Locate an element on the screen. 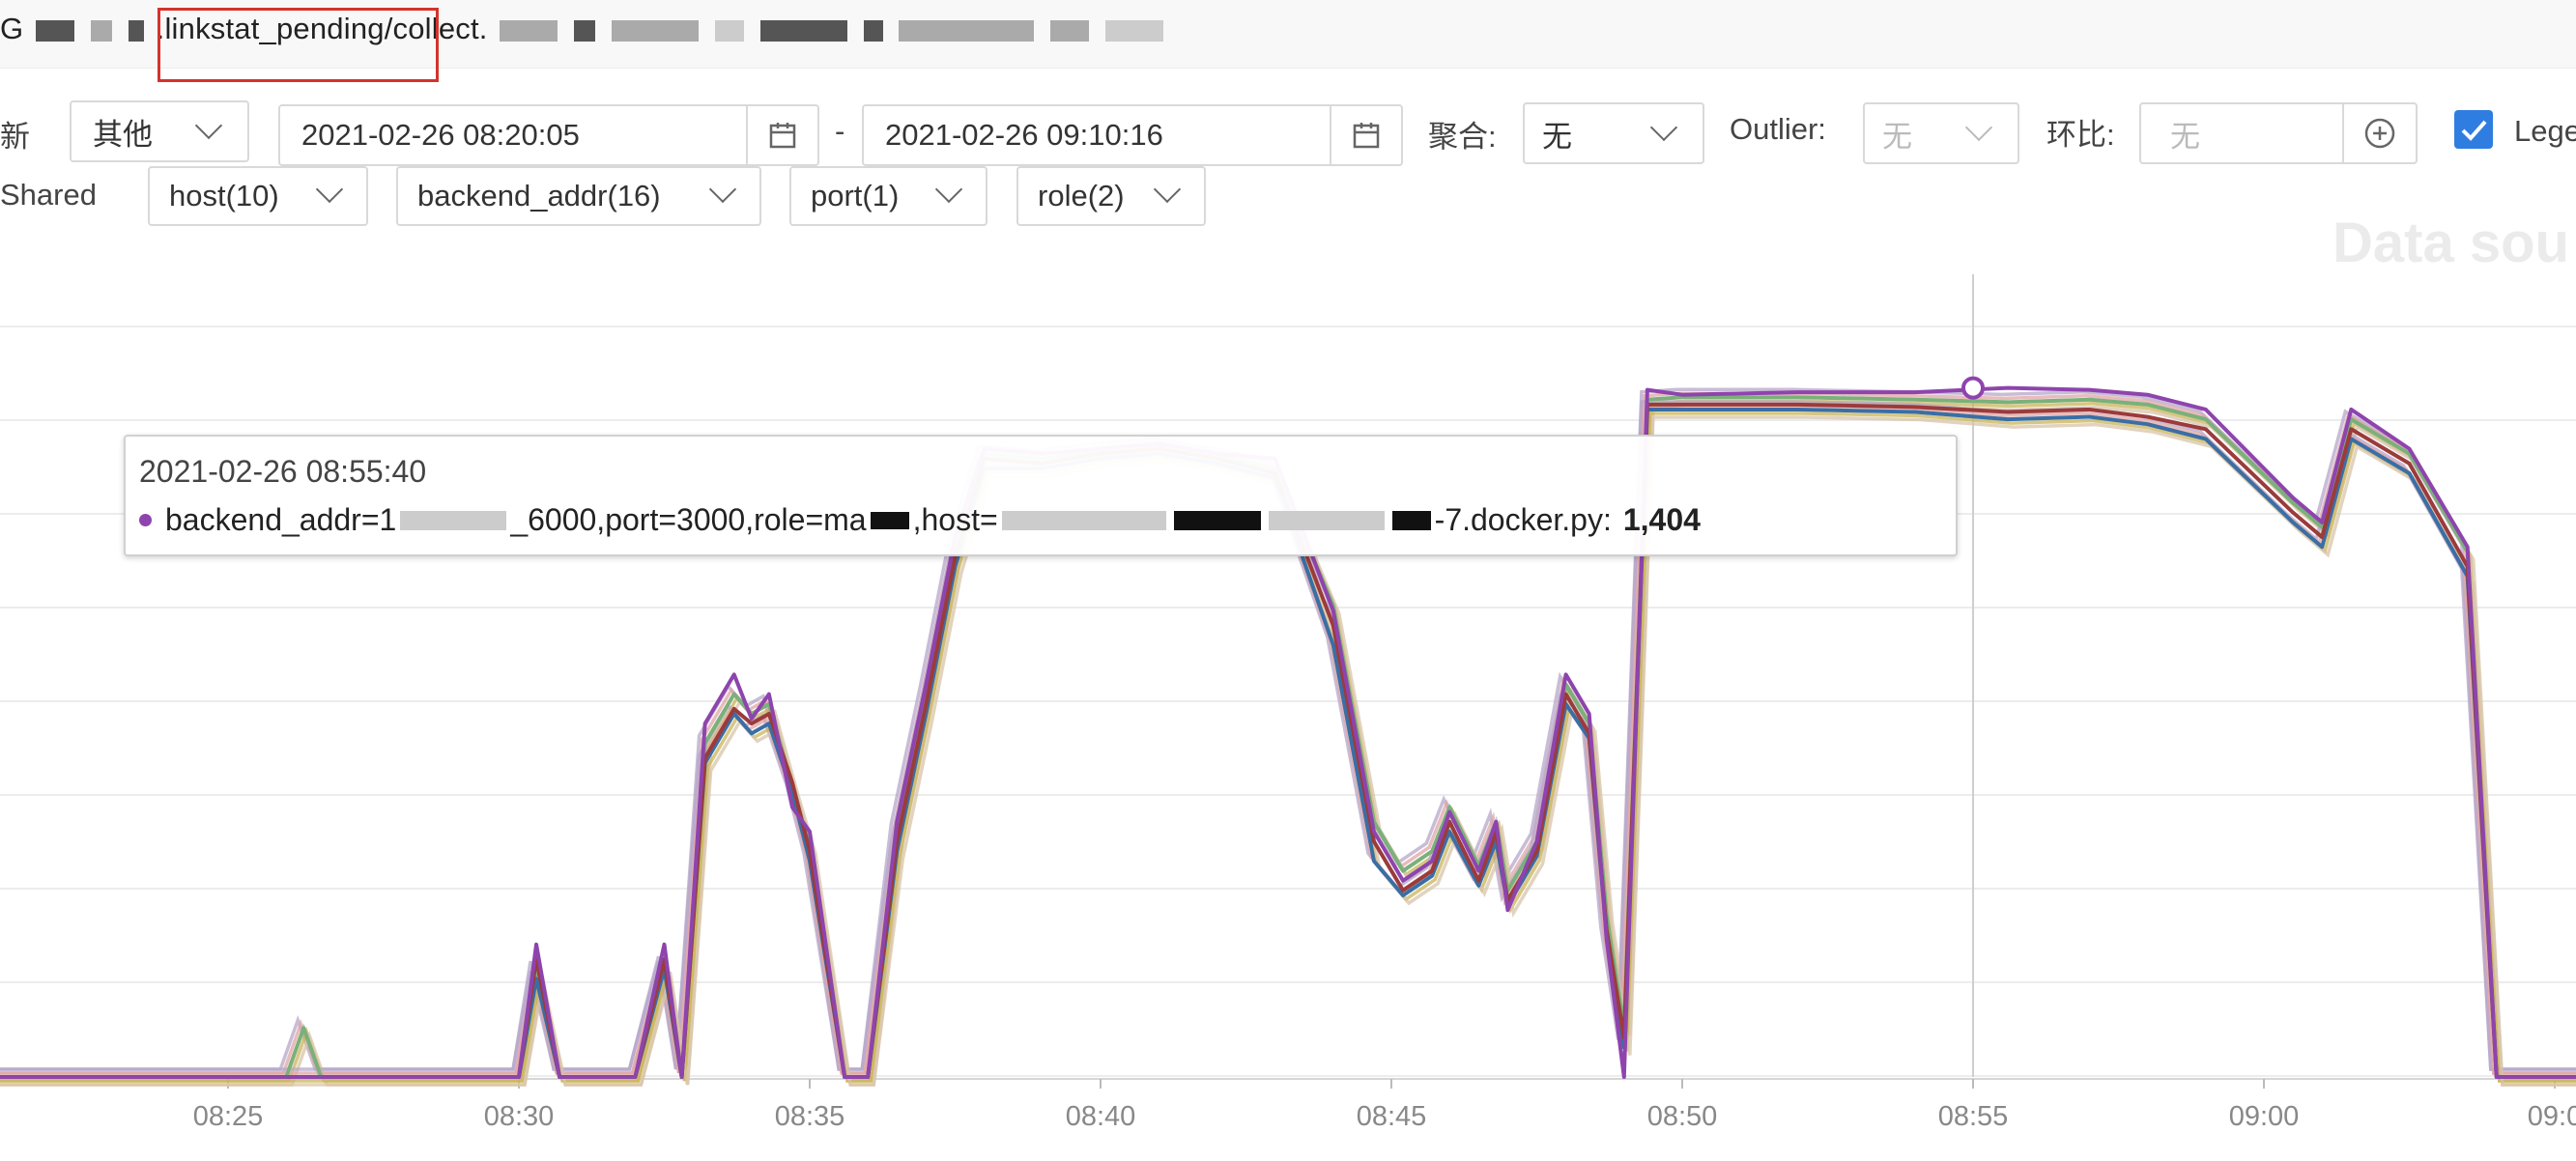 The height and width of the screenshot is (1161, 2576). shared-label: Shared is located at coordinates (49, 195).